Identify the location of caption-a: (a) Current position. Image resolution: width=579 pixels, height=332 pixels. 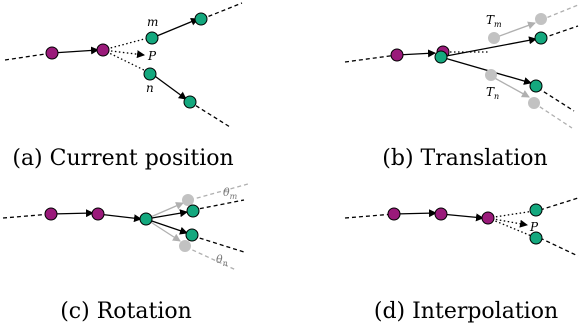
(123, 158).